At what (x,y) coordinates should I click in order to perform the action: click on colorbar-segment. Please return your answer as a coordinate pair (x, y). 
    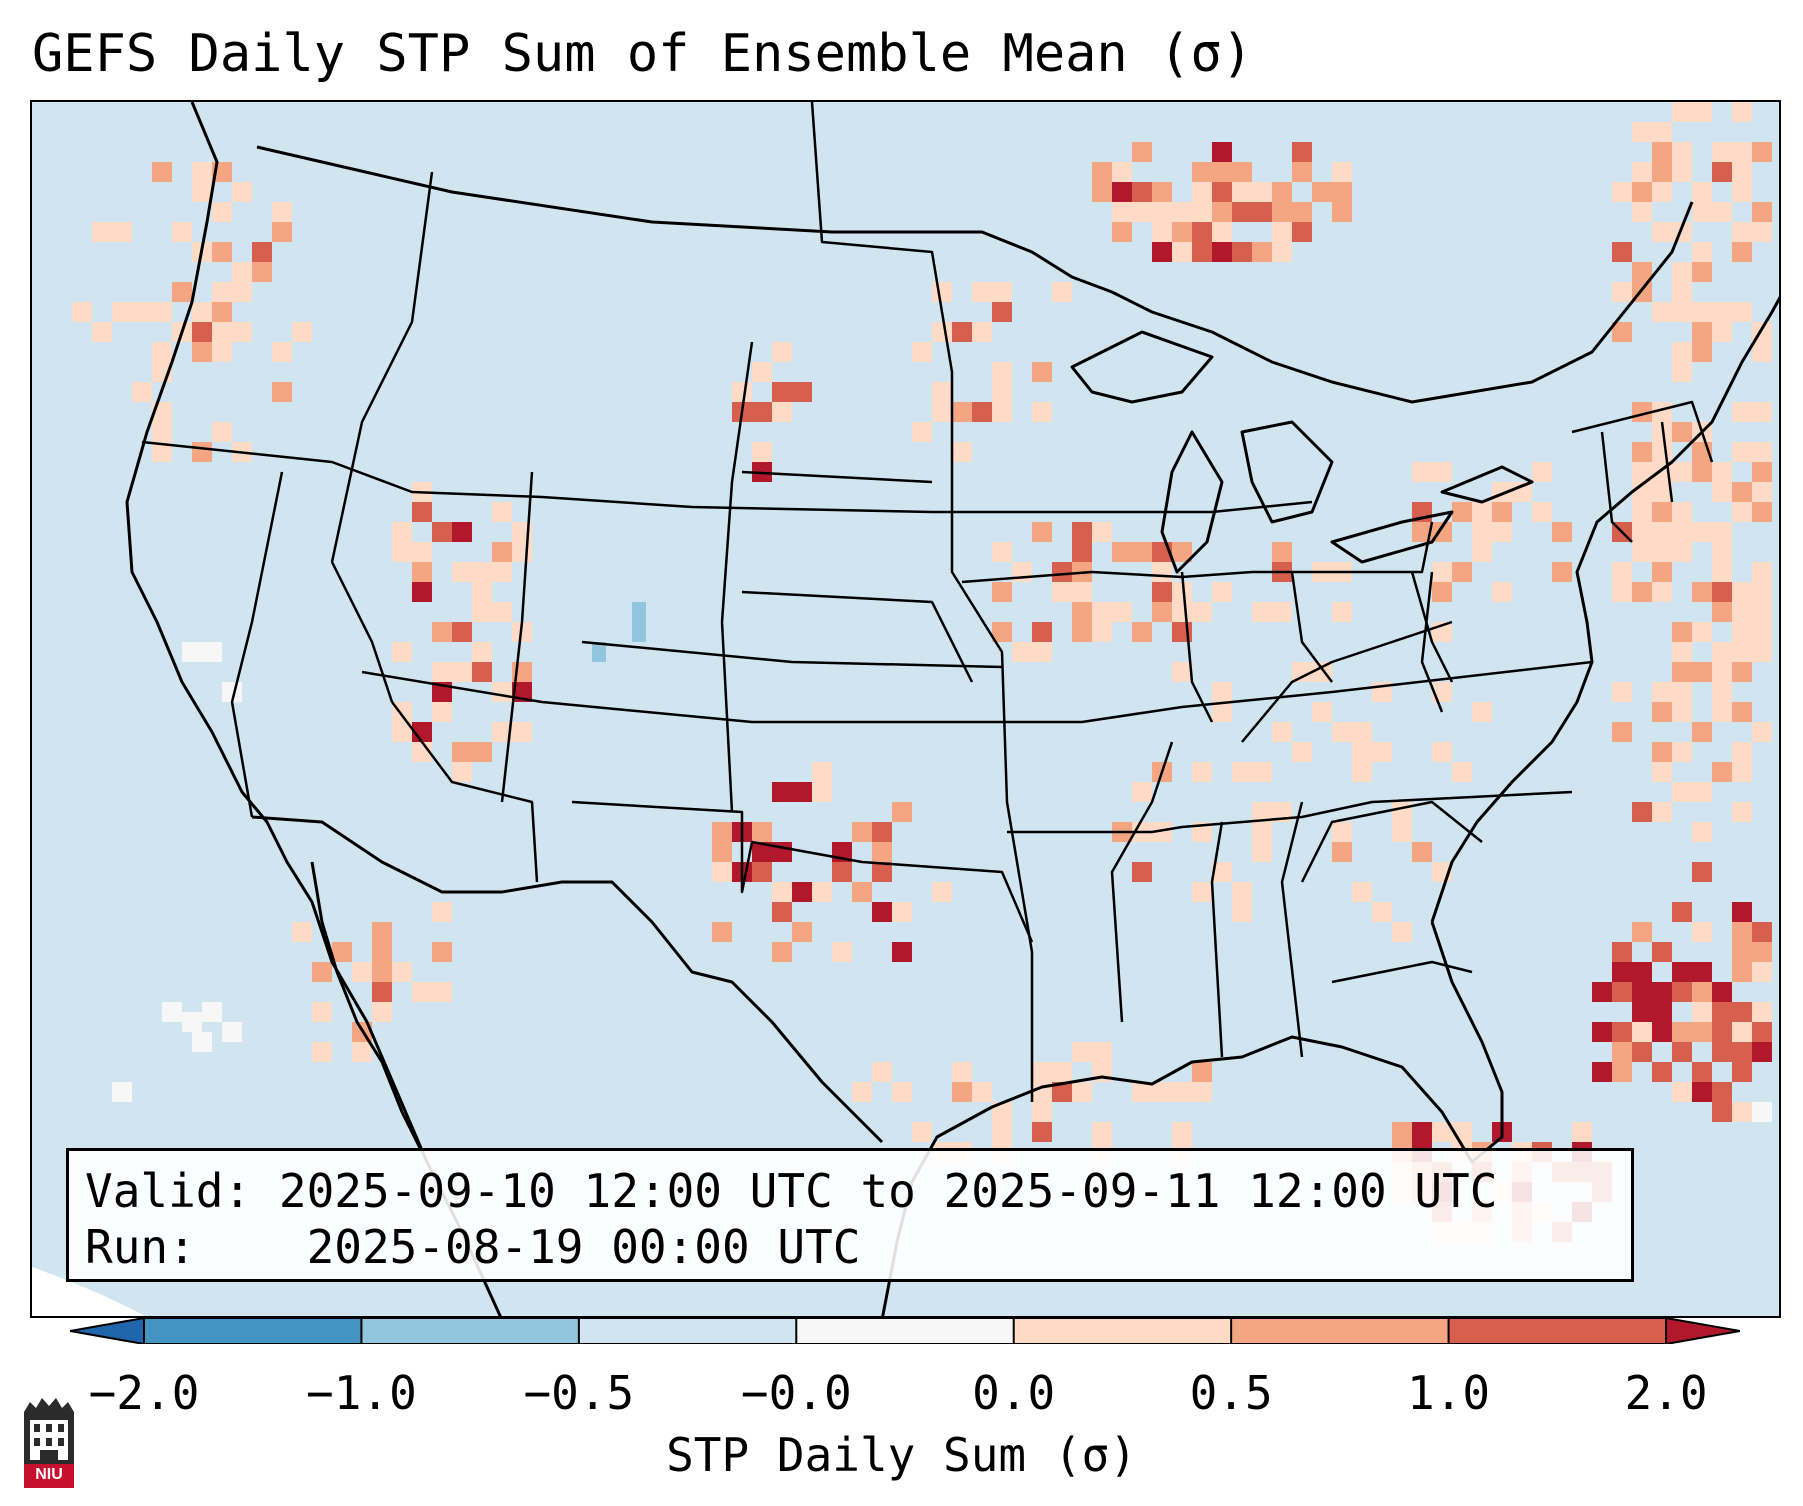
    Looking at the image, I should click on (687, 1331).